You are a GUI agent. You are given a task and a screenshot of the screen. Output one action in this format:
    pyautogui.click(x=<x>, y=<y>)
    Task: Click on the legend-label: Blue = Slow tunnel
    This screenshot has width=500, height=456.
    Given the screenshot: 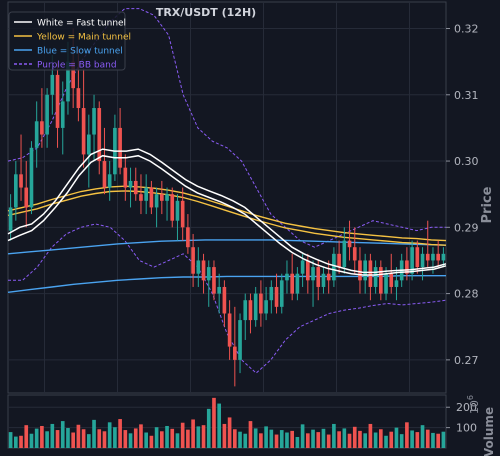 What is the action you would take?
    pyautogui.click(x=80, y=52)
    